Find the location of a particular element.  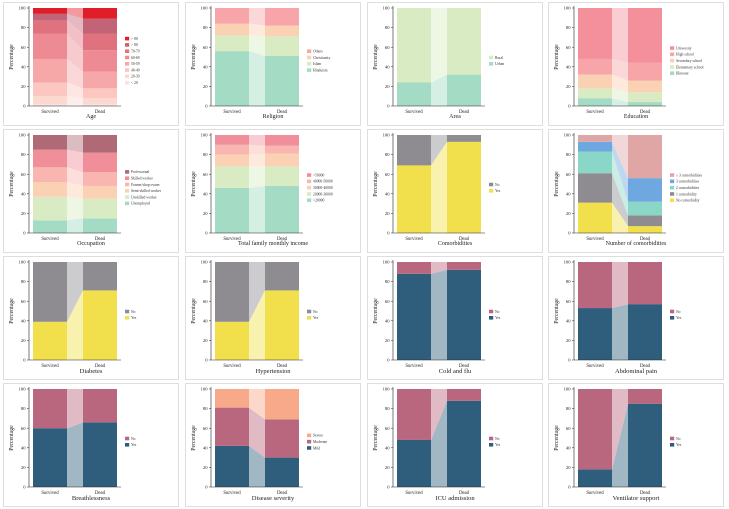

legend-label: Christianity is located at coordinates (322, 58).